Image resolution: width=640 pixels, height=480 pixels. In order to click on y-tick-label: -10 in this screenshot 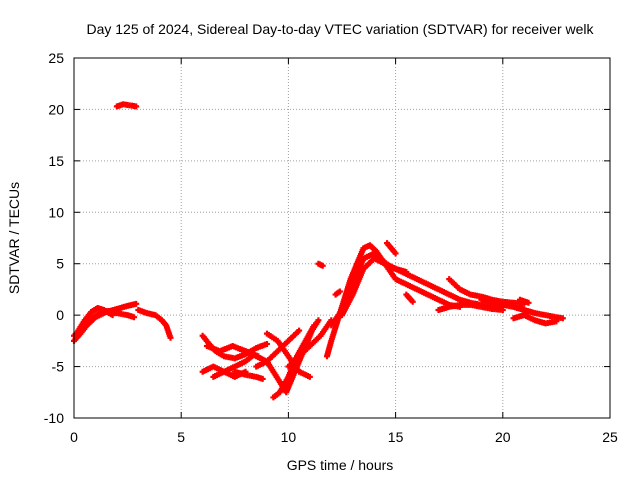, I will do `click(54, 418)`.